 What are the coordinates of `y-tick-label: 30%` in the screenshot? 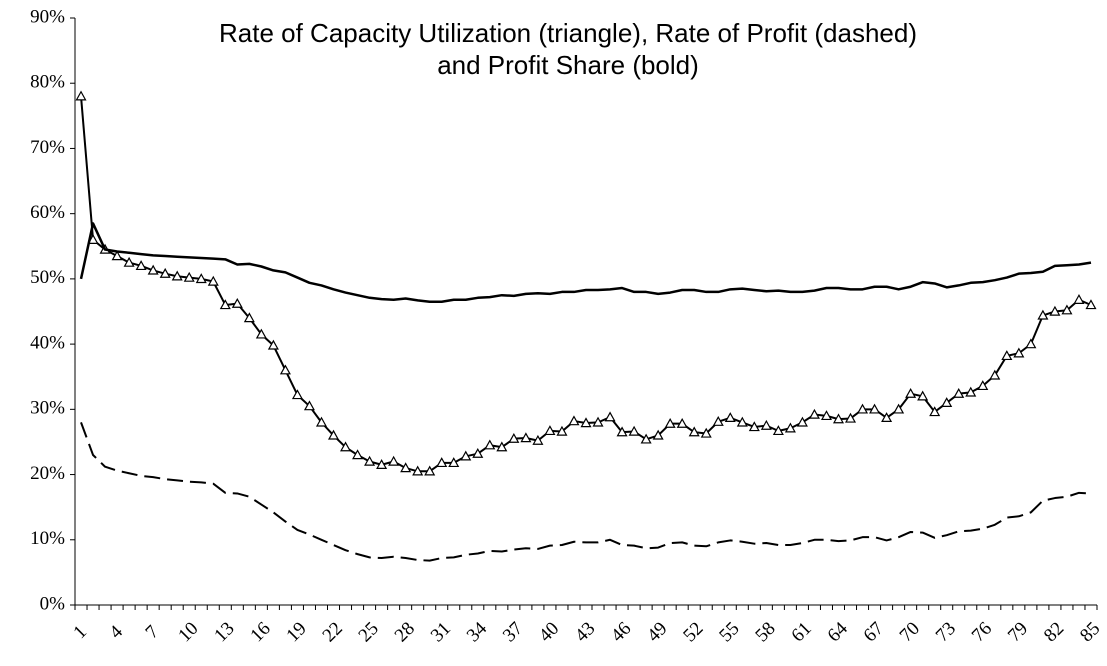 It's located at (47, 408).